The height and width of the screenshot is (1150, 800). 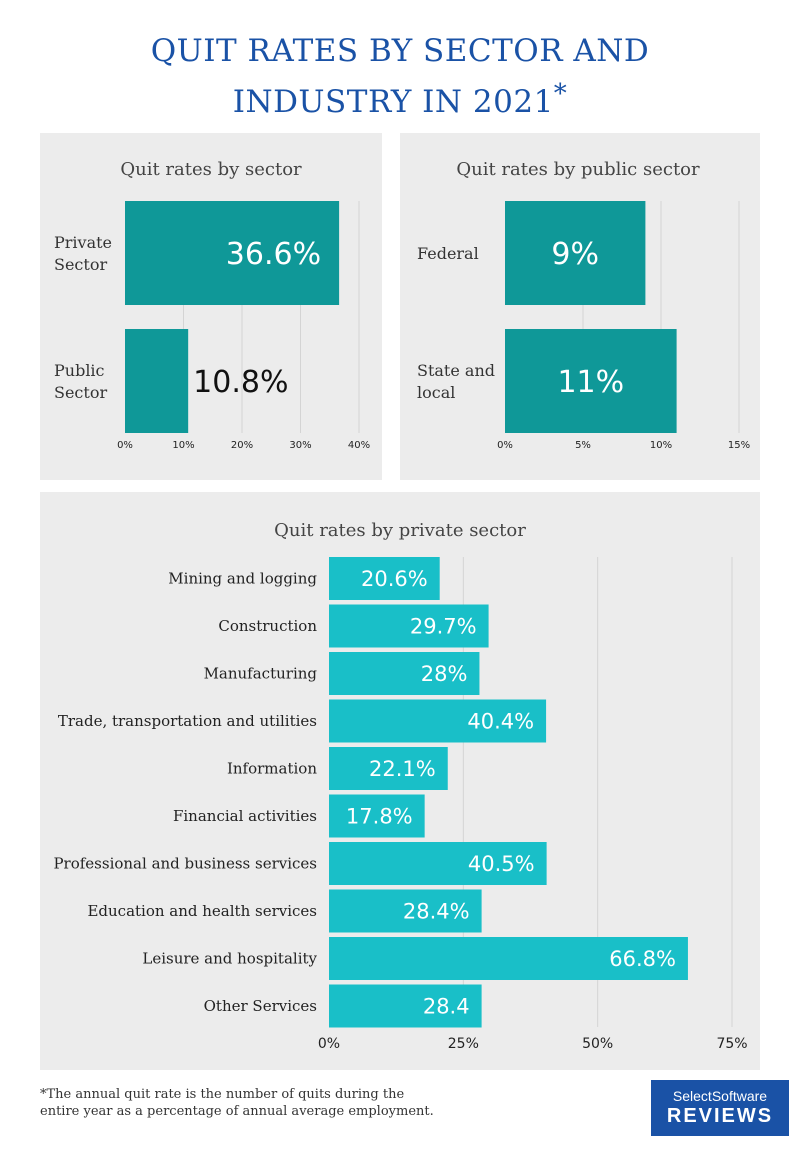 I want to click on category-label-line: Public, so click(x=79, y=370).